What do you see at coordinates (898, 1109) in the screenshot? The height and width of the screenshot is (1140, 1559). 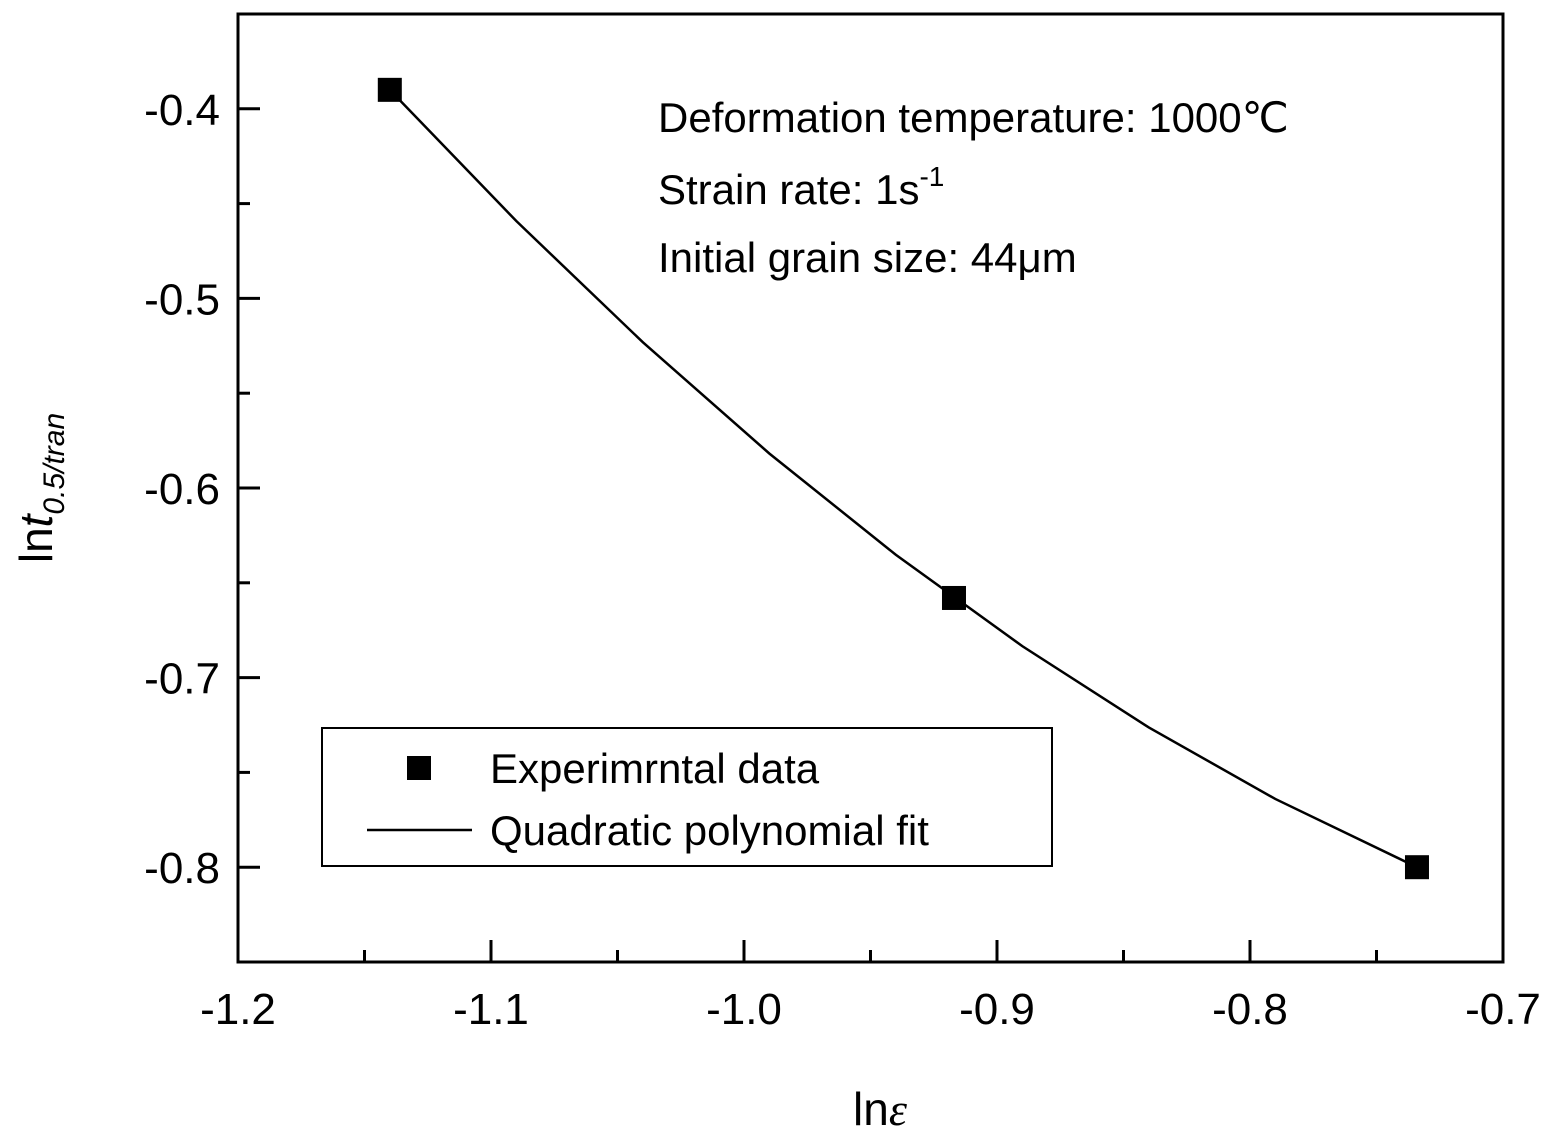 I see `x-label-var: ε` at bounding box center [898, 1109].